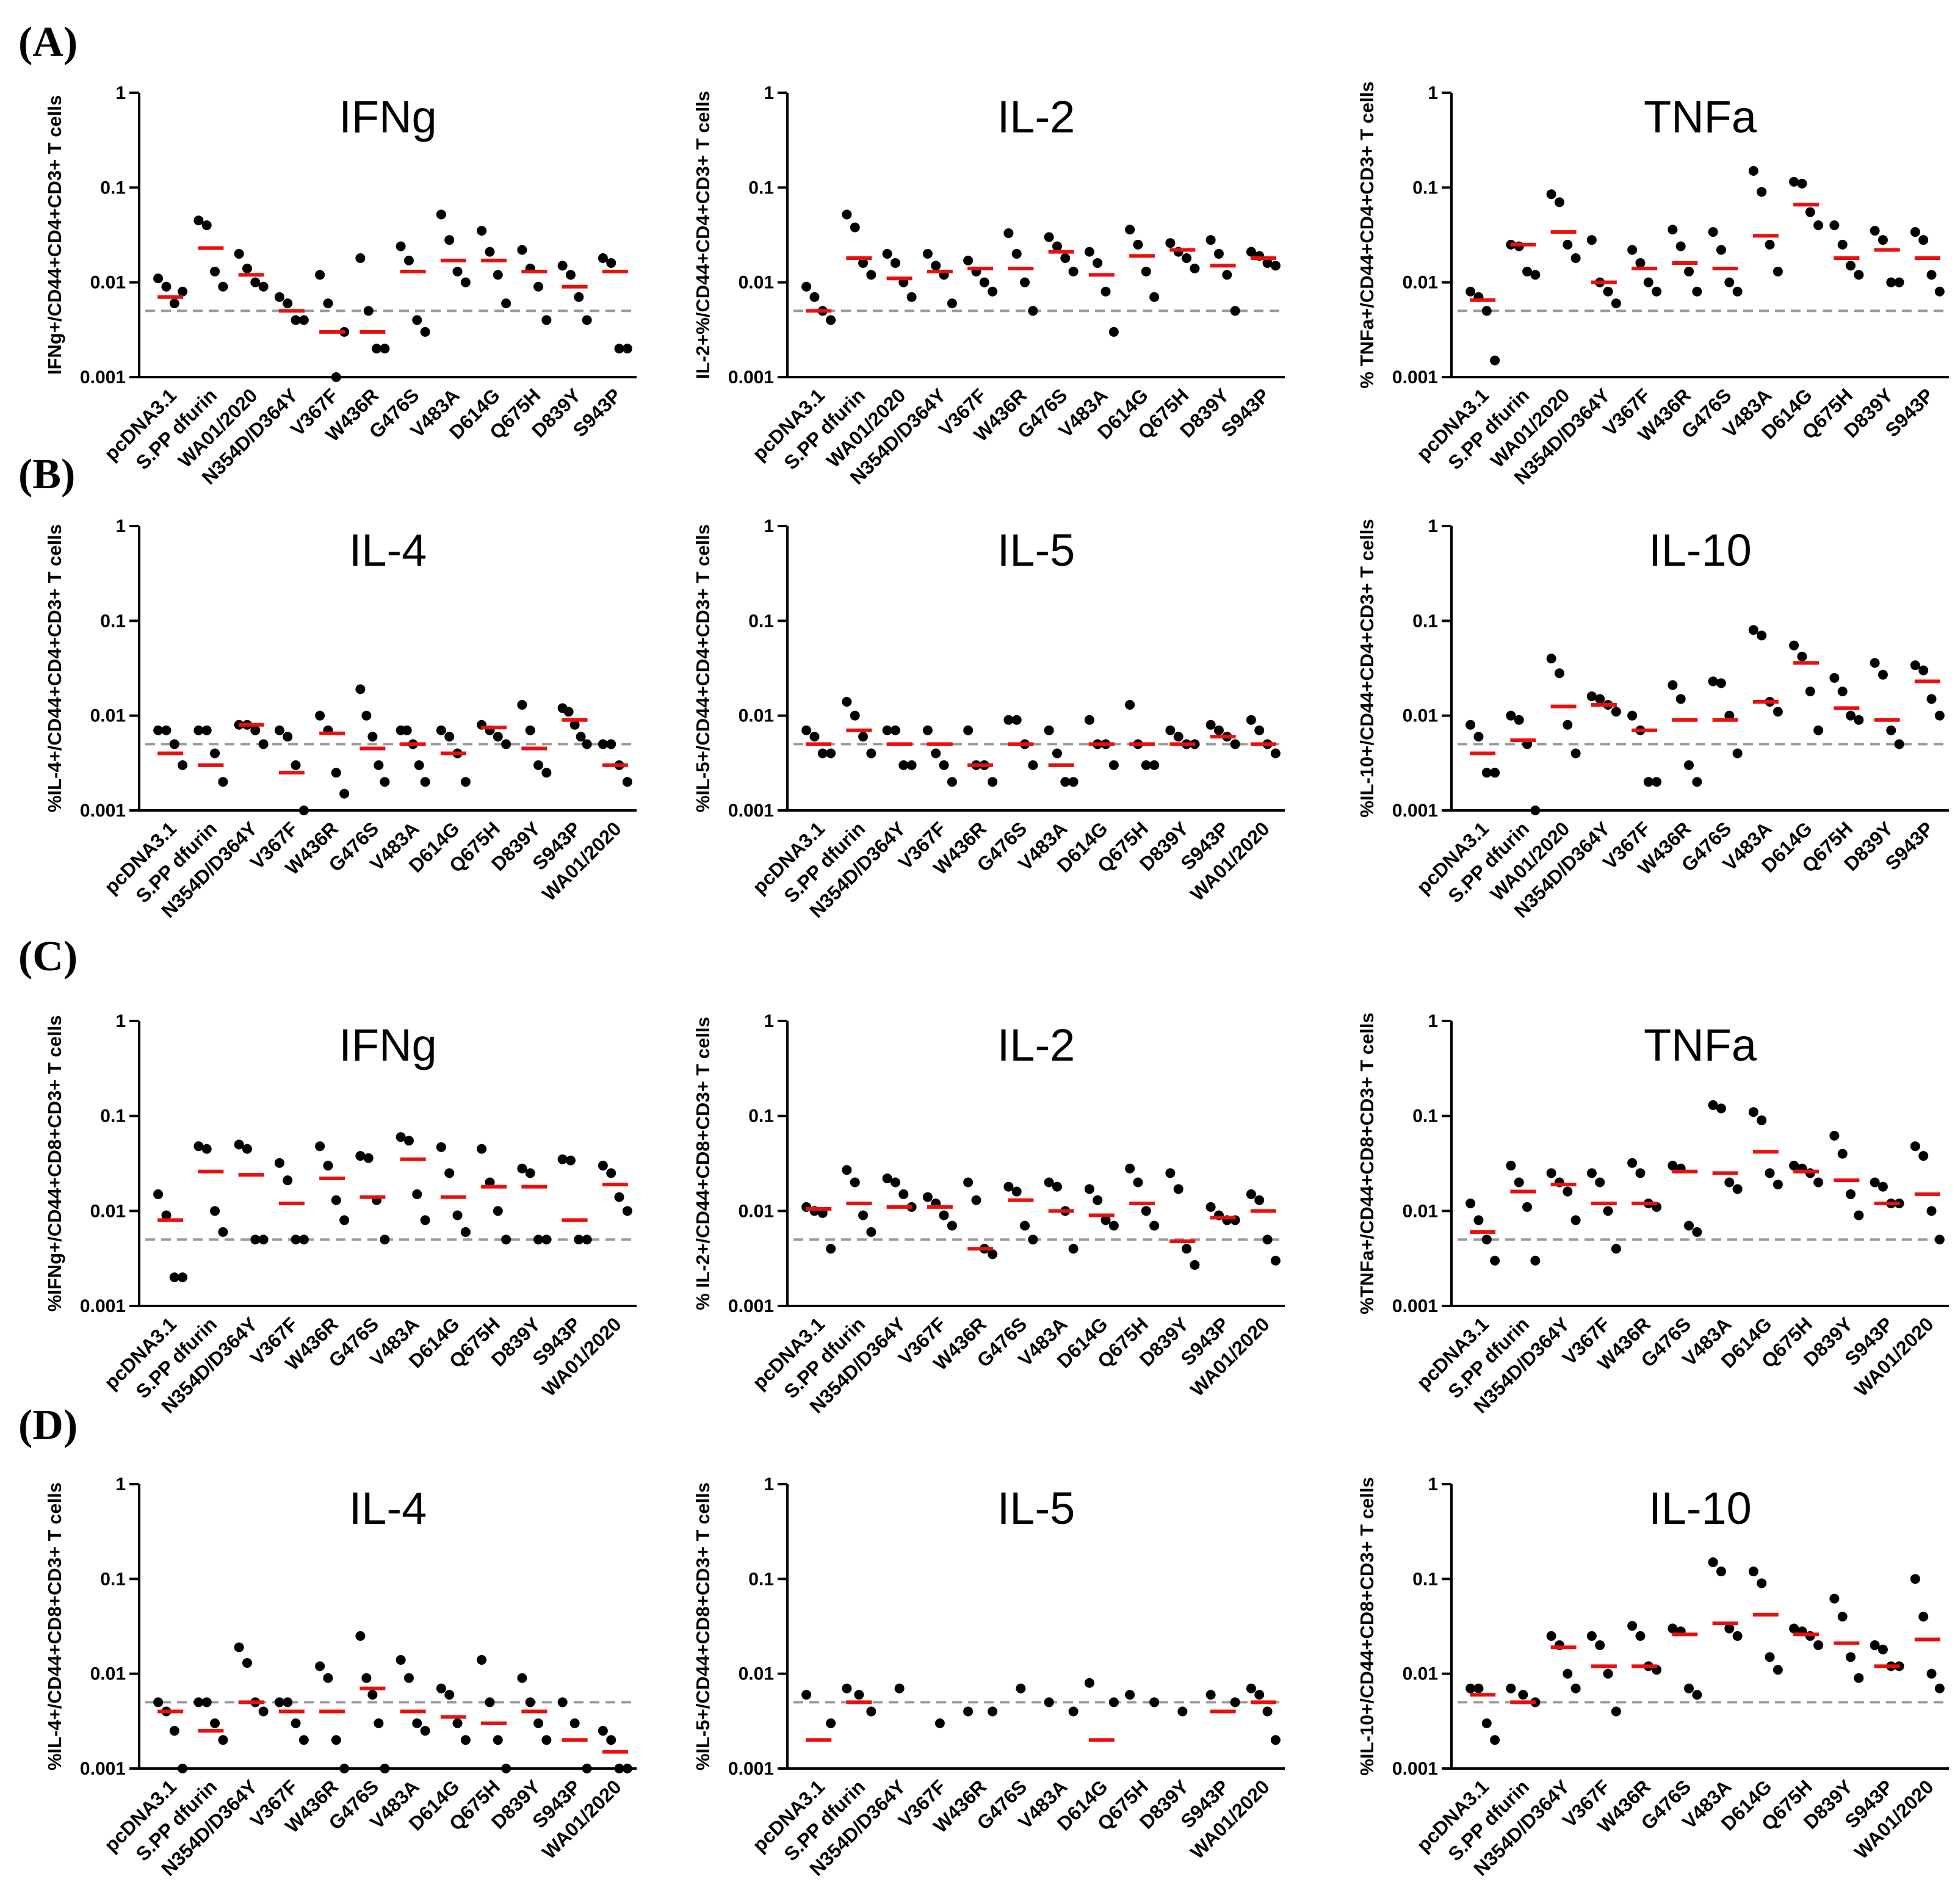 This screenshot has width=1955, height=1904. Describe the element at coordinates (1700, 1045) in the screenshot. I see `chart-9-title: TNFa` at that location.